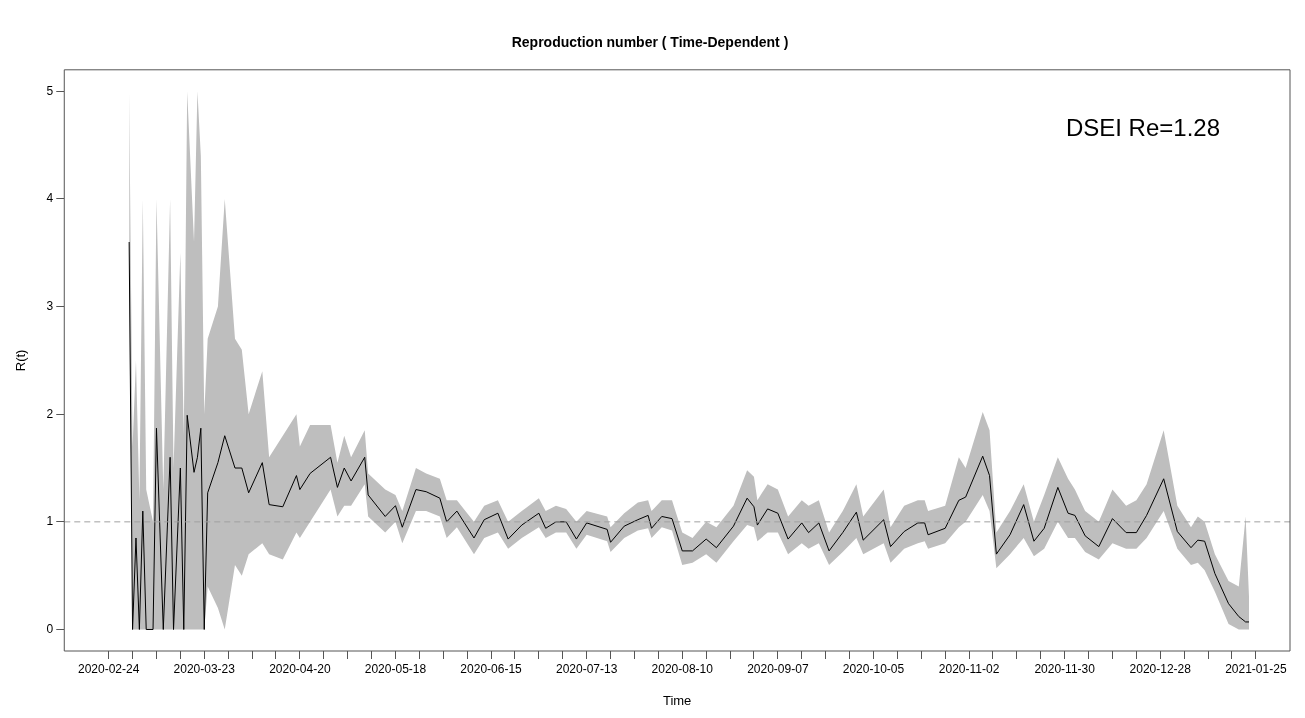  I want to click on annotation: DSEI Re=1.28, so click(1142, 128).